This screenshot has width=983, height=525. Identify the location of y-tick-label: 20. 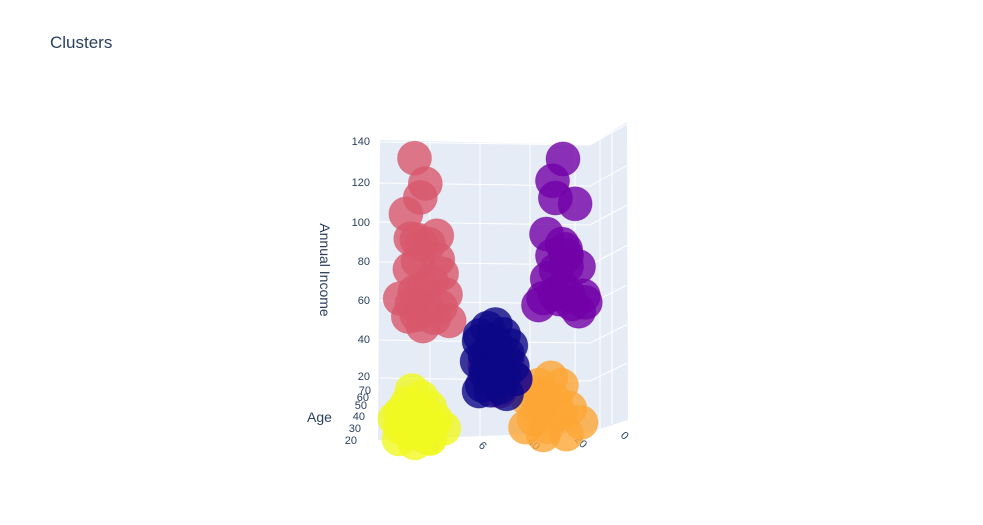
(364, 377).